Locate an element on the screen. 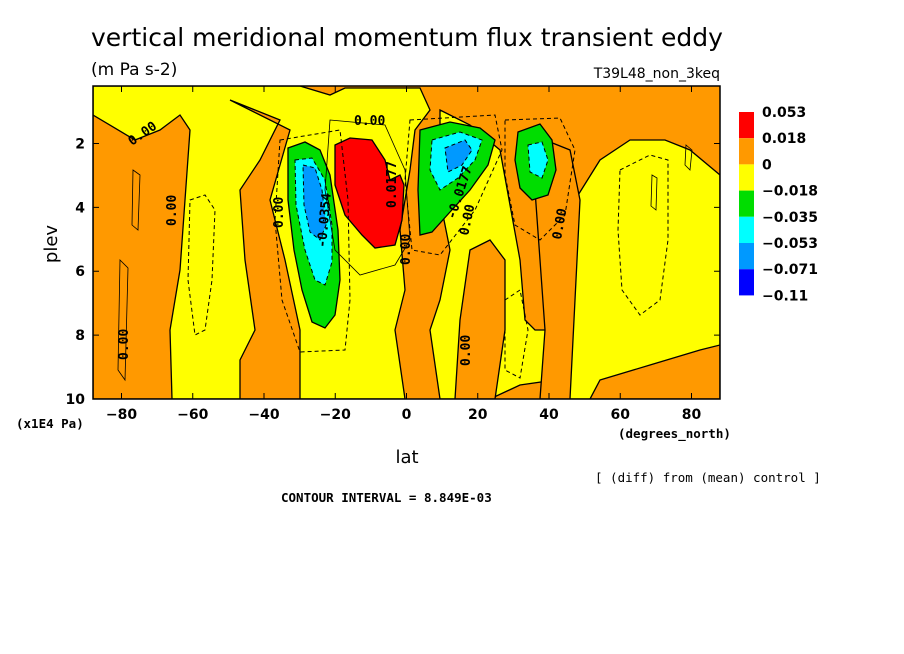 Image resolution: width=904 pixels, height=654 pixels. contour-label-11: 0.00 is located at coordinates (466, 350).